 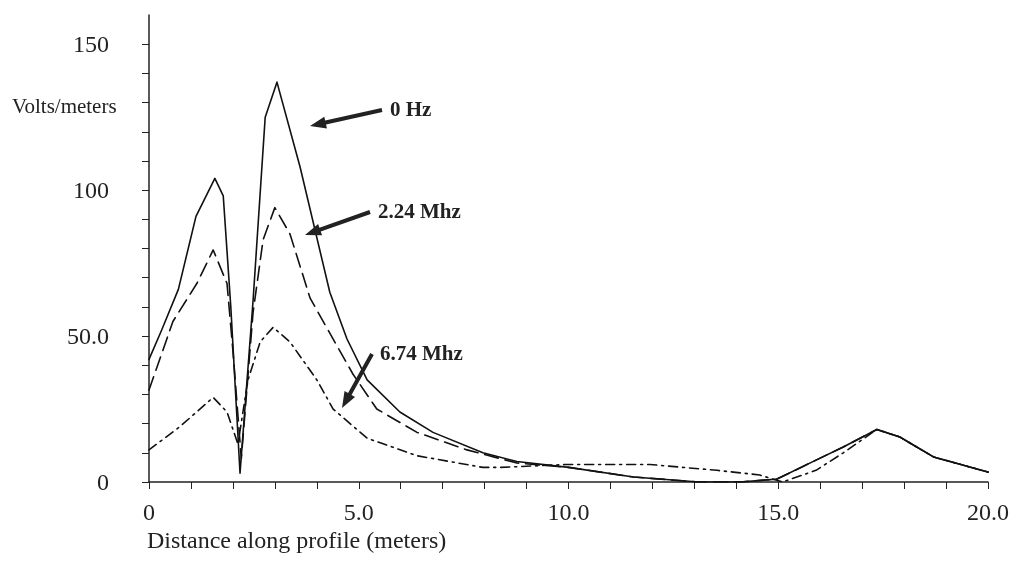 What do you see at coordinates (103, 482) in the screenshot?
I see `y-tick-label: 0` at bounding box center [103, 482].